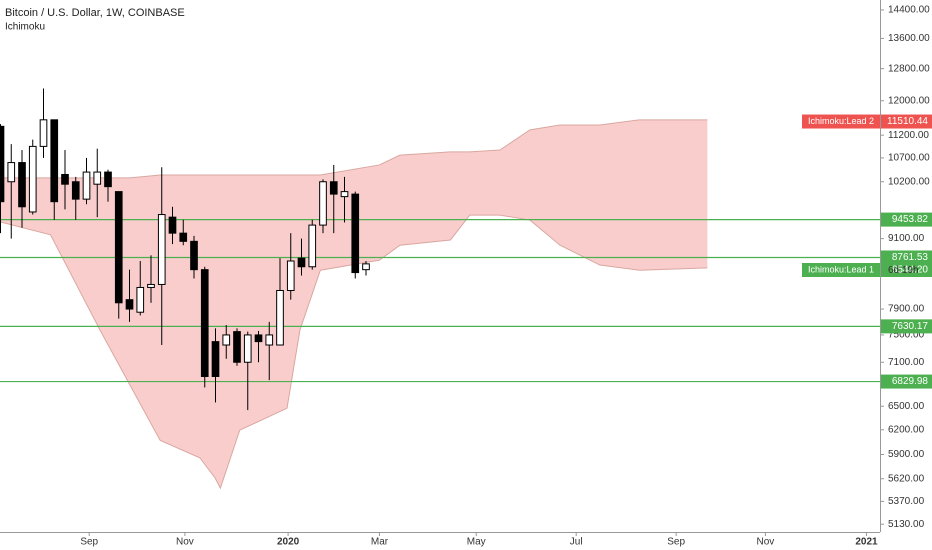 The height and width of the screenshot is (550, 932). Describe the element at coordinates (910, 219) in the screenshot. I see `price-label: 9453.82` at that location.